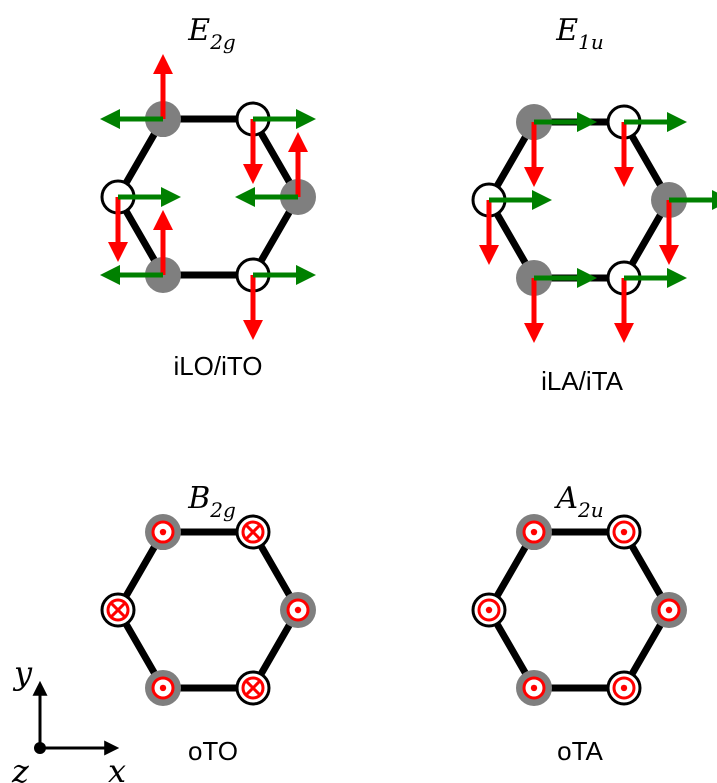  Describe the element at coordinates (565, 498) in the screenshot. I see `symmetry-symbol: A` at that location.